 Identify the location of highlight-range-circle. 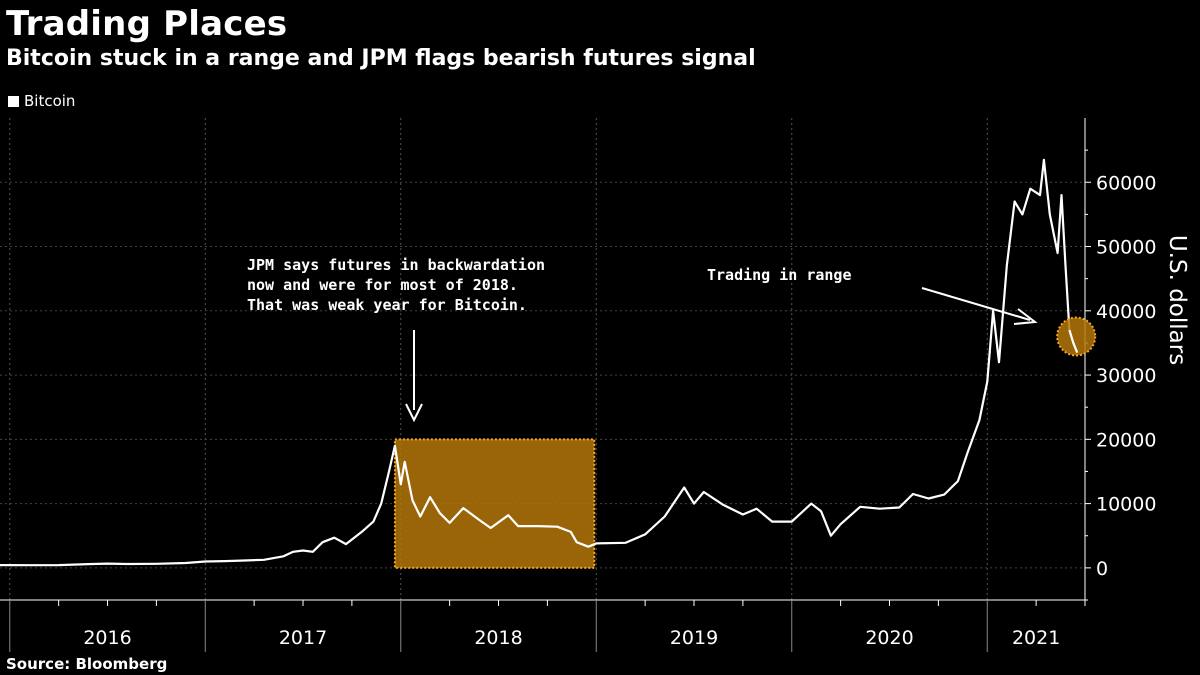
(1076, 336).